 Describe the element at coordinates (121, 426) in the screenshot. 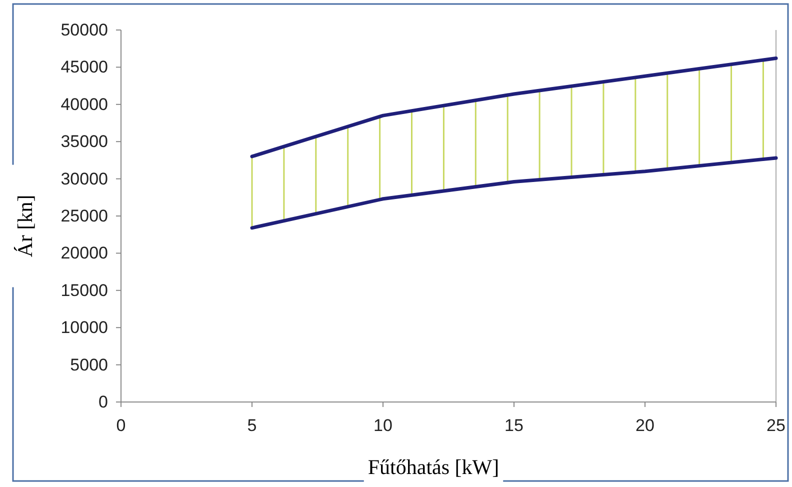

I see `x-tick-label: 0` at that location.